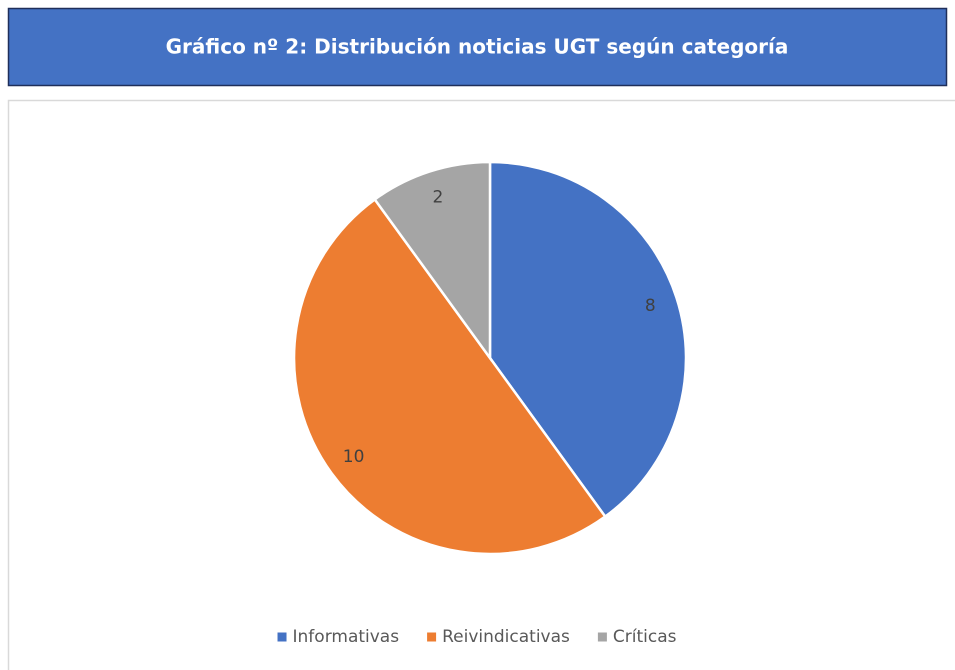 This screenshot has width=955, height=670. What do you see at coordinates (506, 637) in the screenshot?
I see `legend-label: Reivindicativas` at bounding box center [506, 637].